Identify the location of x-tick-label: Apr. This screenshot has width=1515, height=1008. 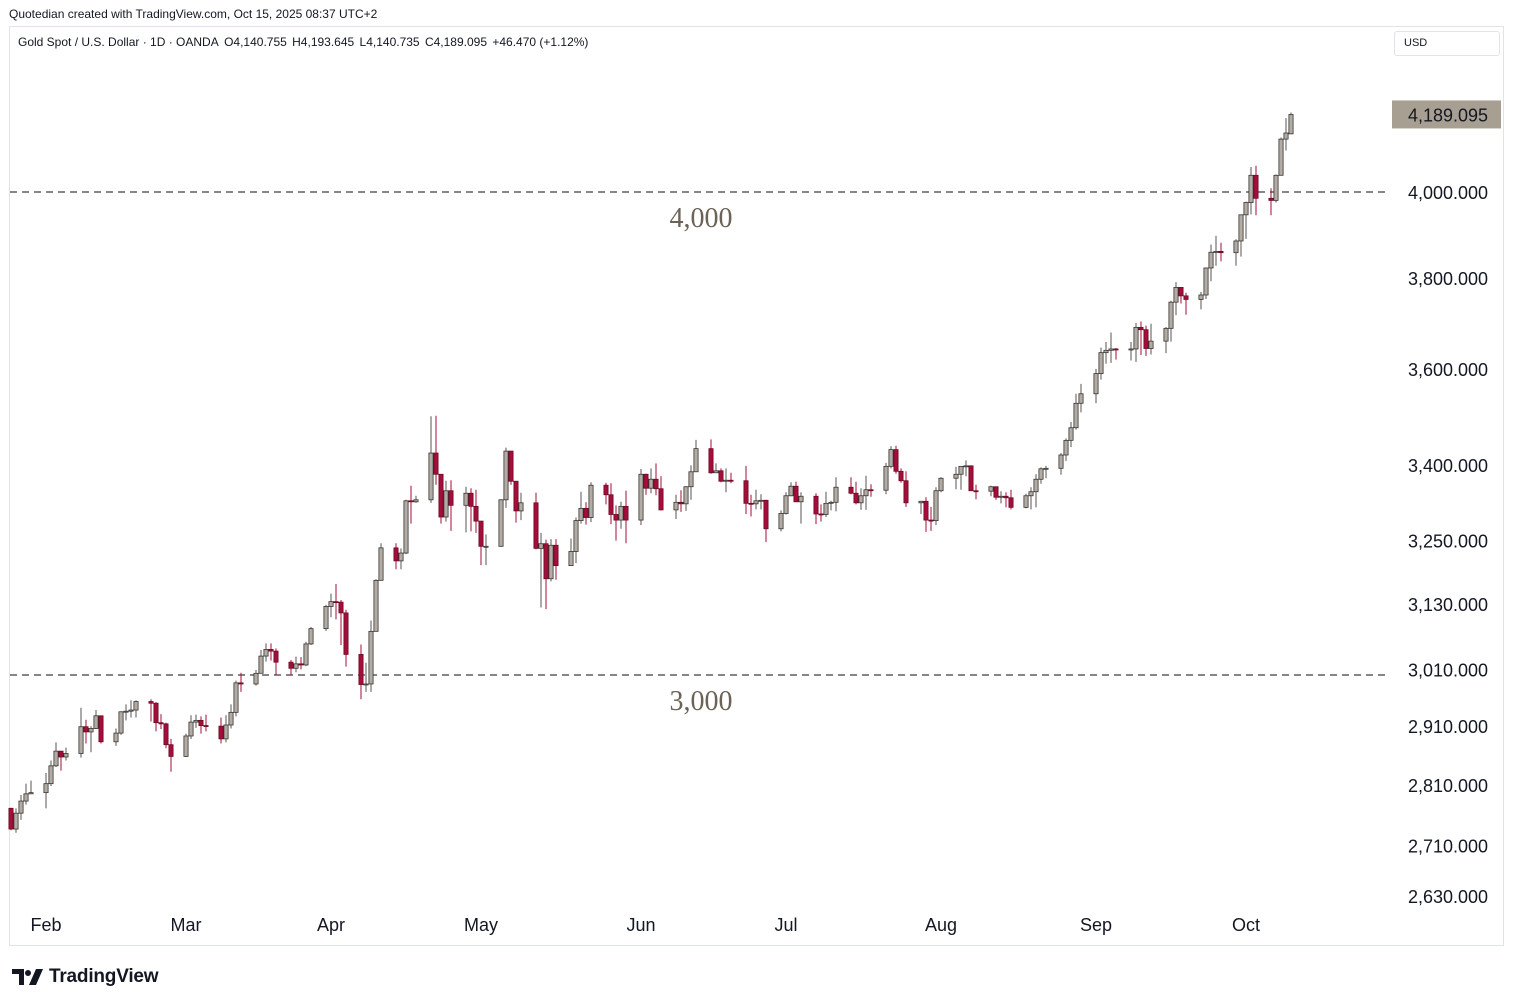
(331, 925).